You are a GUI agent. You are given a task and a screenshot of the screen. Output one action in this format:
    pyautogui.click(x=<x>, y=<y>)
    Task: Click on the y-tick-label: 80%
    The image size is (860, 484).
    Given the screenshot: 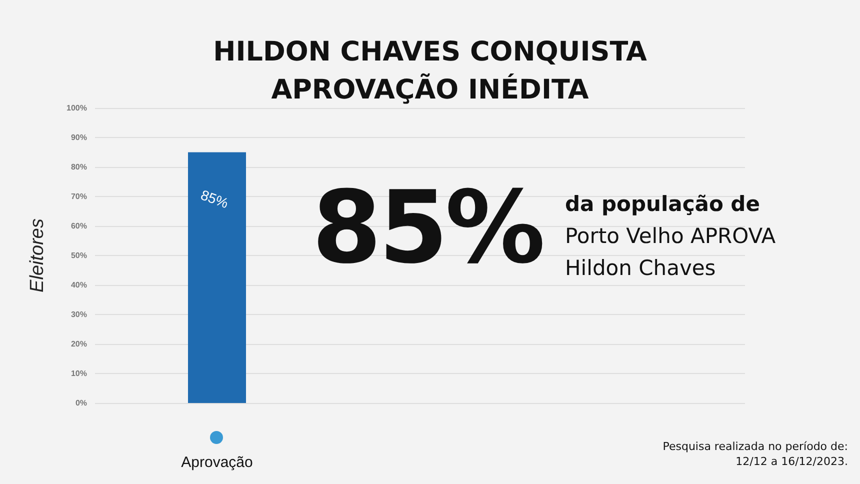 What is the action you would take?
    pyautogui.click(x=78, y=167)
    